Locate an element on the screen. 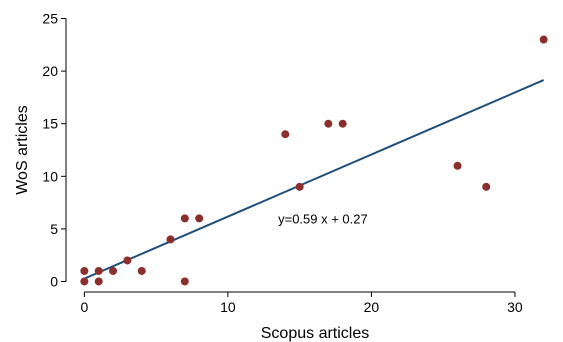 The height and width of the screenshot is (342, 563). x-tick-label: 0 is located at coordinates (84, 307).